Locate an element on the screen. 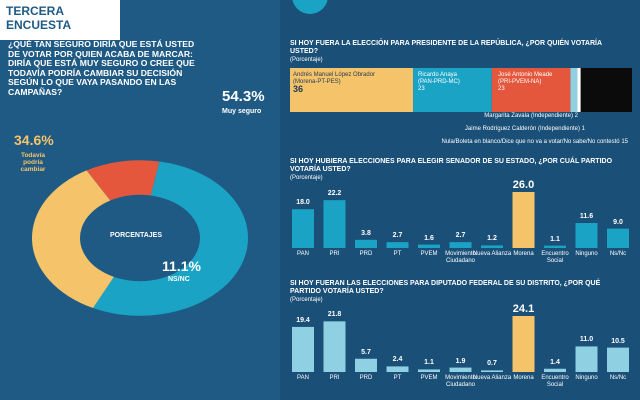  deputy-value-0: 19.4 is located at coordinates (303, 320).